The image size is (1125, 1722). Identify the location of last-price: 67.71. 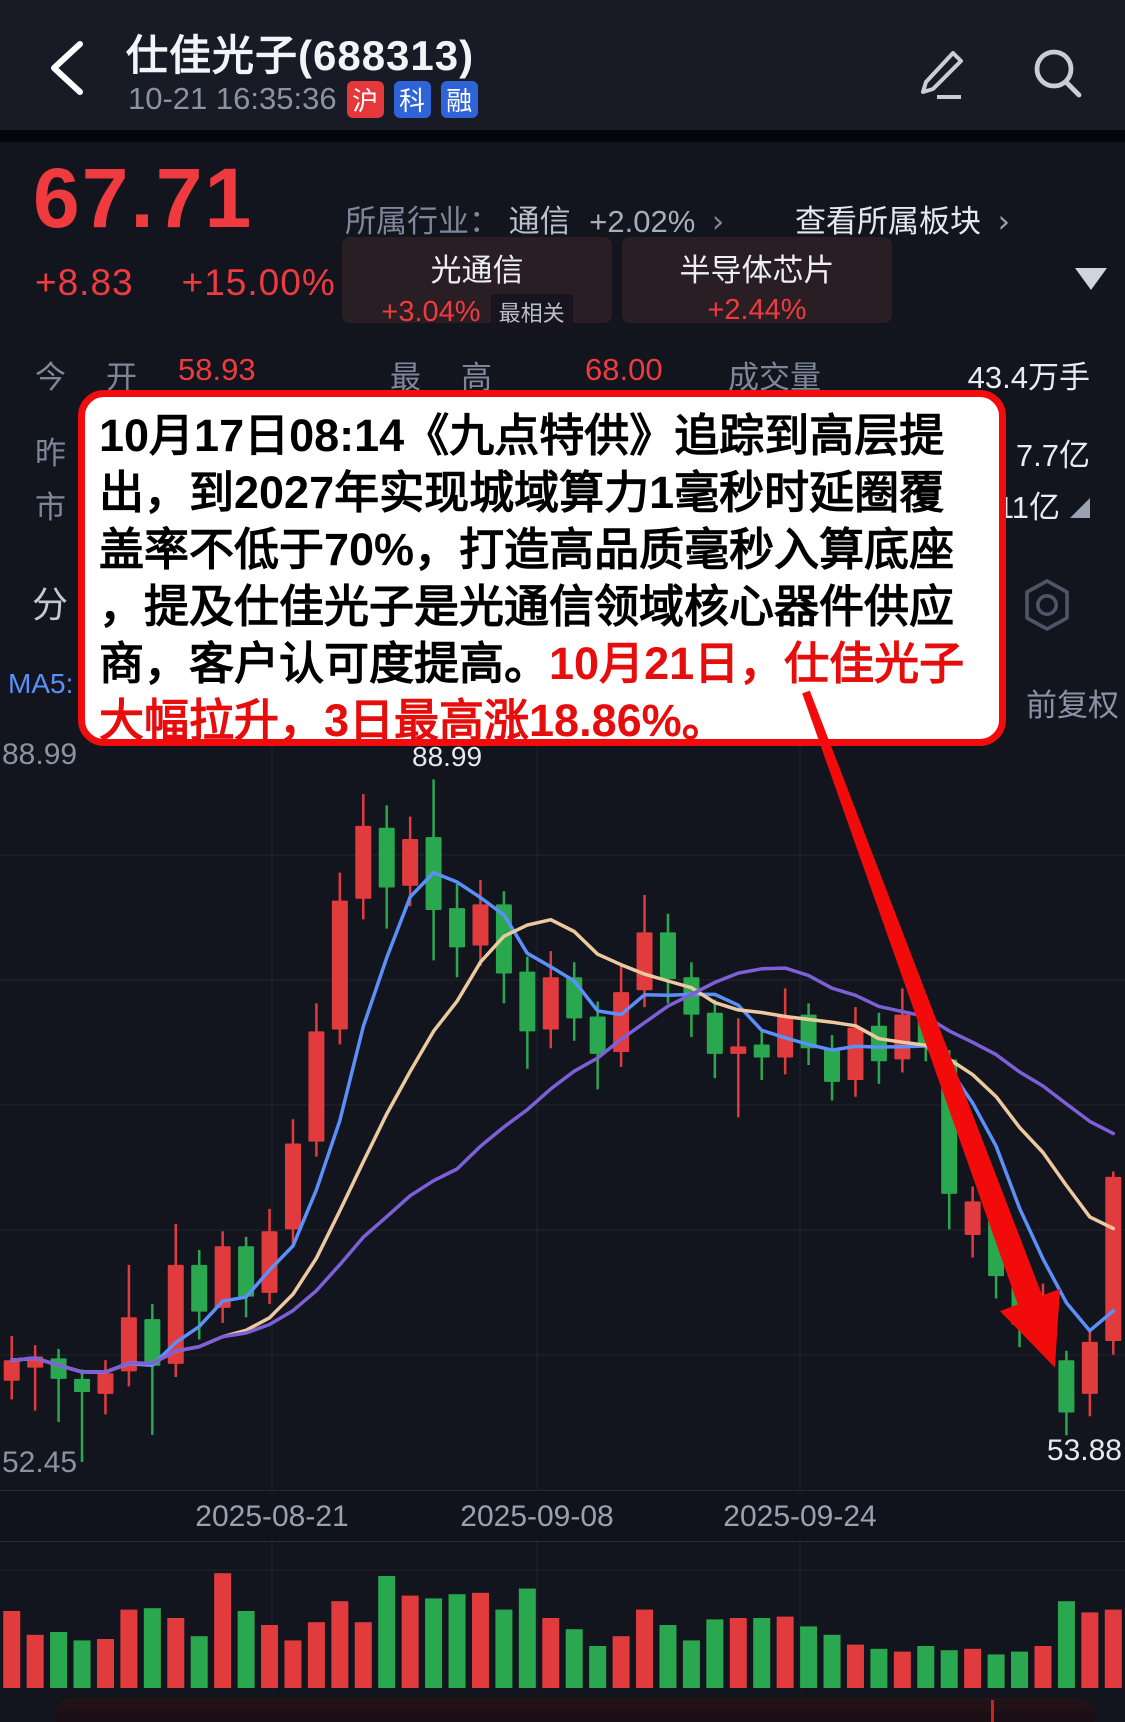
(143, 198).